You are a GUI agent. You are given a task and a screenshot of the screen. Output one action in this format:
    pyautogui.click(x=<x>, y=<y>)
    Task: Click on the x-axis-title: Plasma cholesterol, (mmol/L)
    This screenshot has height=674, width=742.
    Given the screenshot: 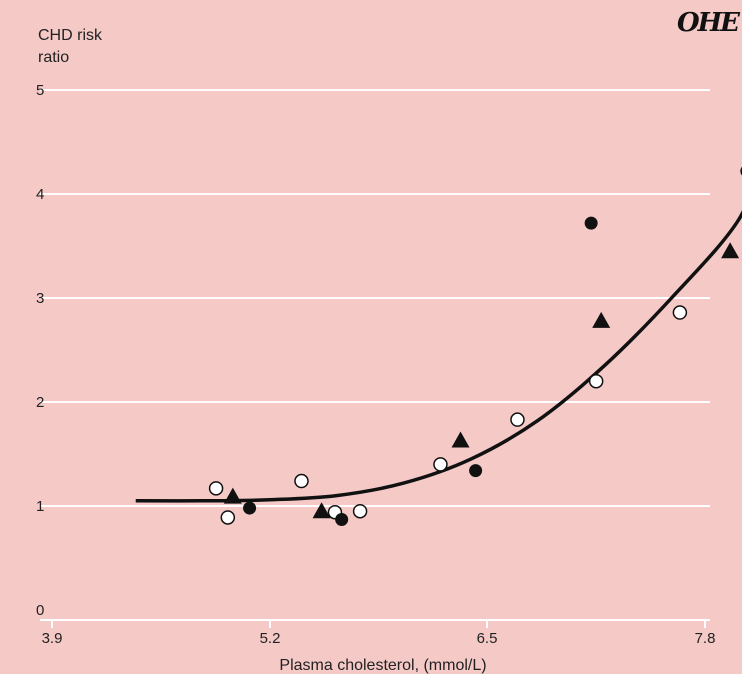 What is the action you would take?
    pyautogui.click(x=382, y=665)
    